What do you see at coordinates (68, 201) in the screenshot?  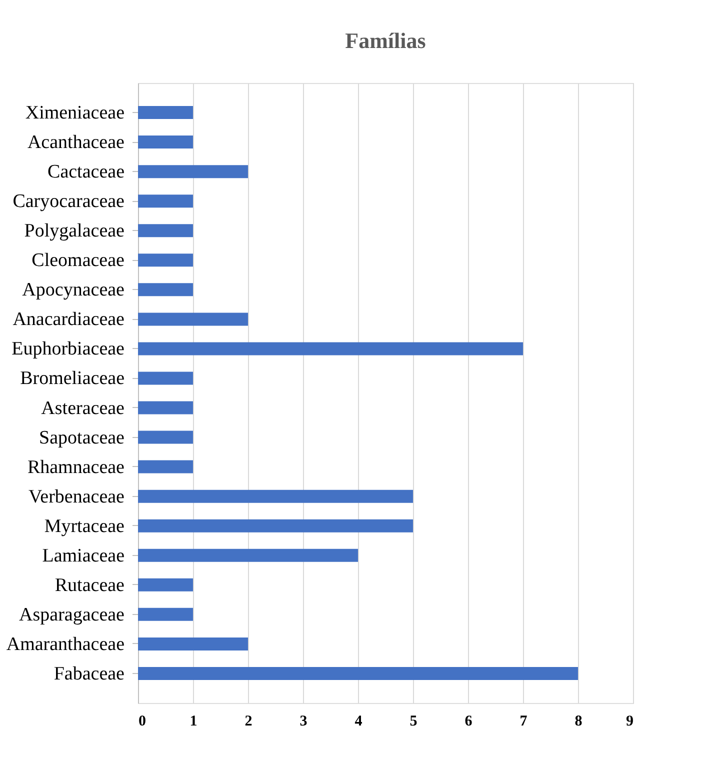 I see `y-tick-label: Caryocaraceae` at bounding box center [68, 201].